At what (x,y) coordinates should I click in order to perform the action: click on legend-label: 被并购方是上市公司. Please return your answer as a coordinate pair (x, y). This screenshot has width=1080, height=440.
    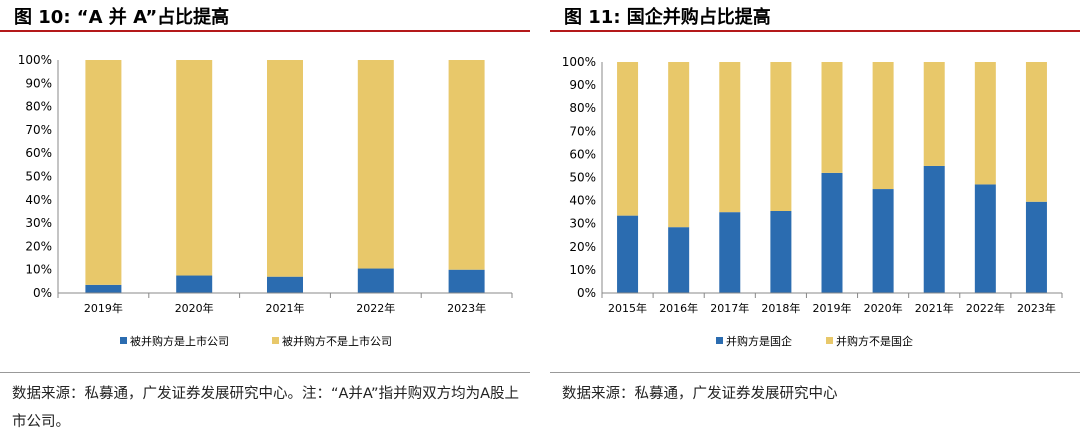
    Looking at the image, I should click on (179, 341).